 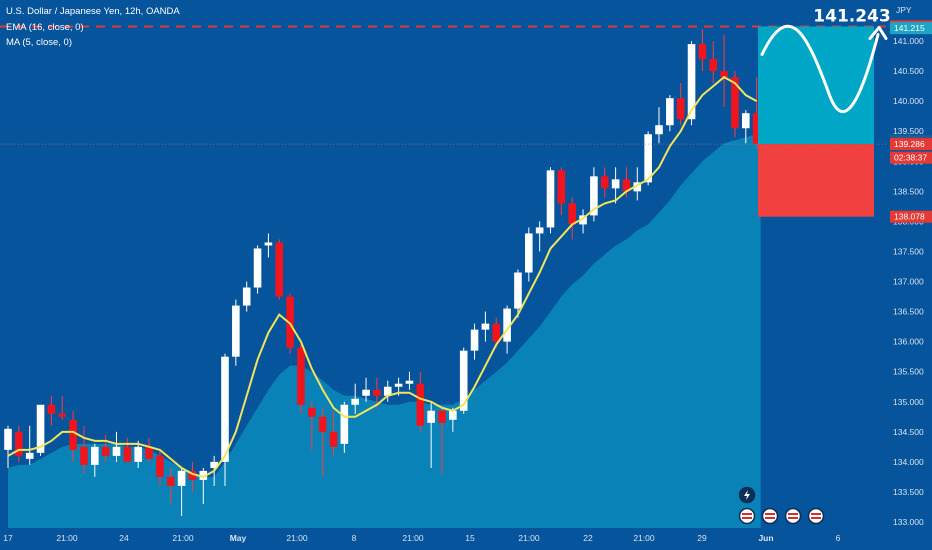 What do you see at coordinates (851, 16) in the screenshot?
I see `target-price-label: 141.243` at bounding box center [851, 16].